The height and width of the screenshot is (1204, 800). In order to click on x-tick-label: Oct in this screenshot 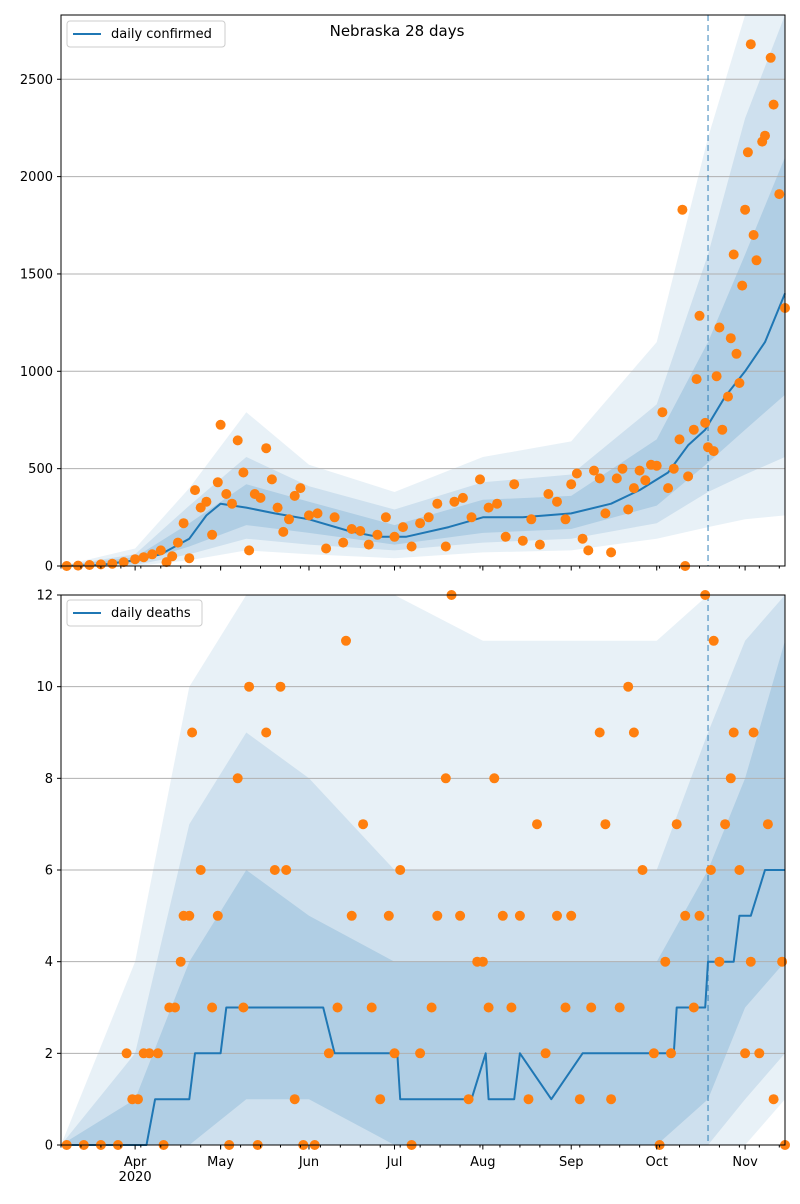, I will do `click(656, 1162)`.